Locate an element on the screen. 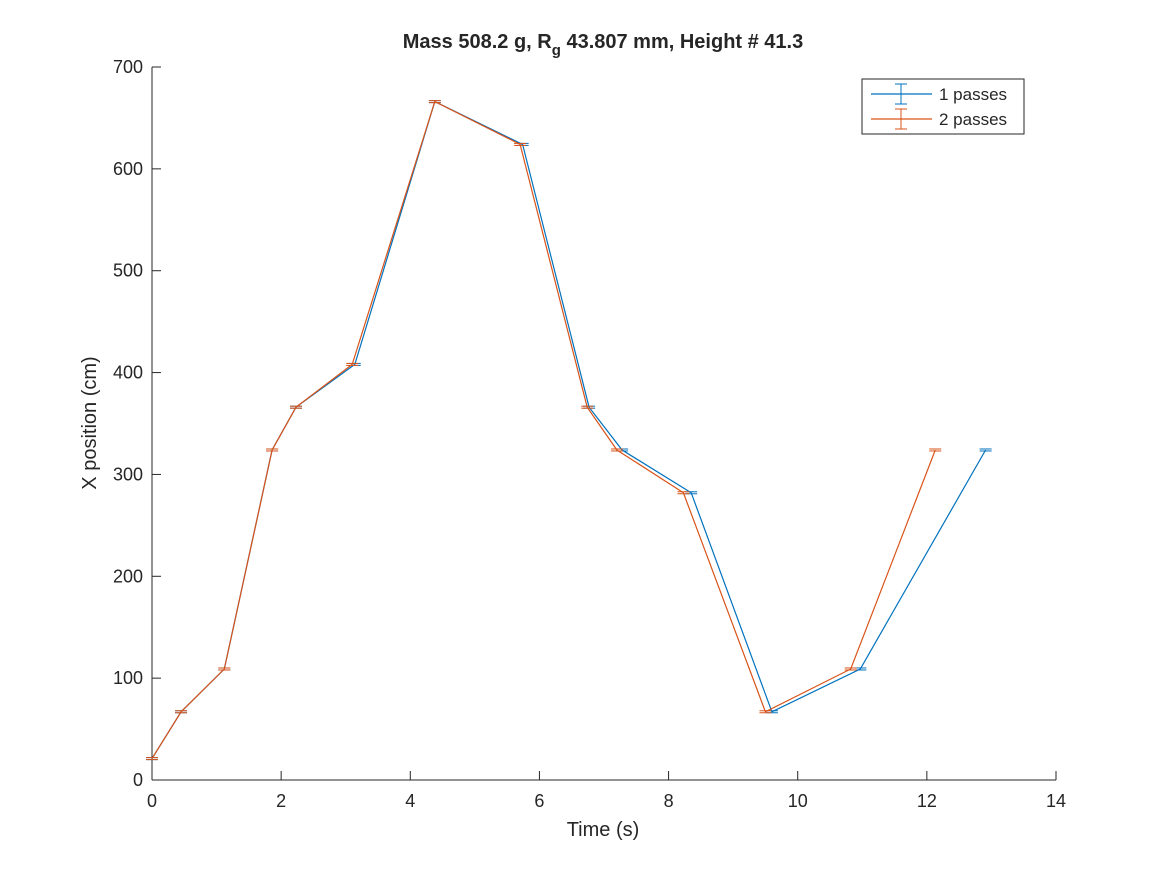 This screenshot has height=875, width=1167. y-tick-label: 700 is located at coordinates (128, 67).